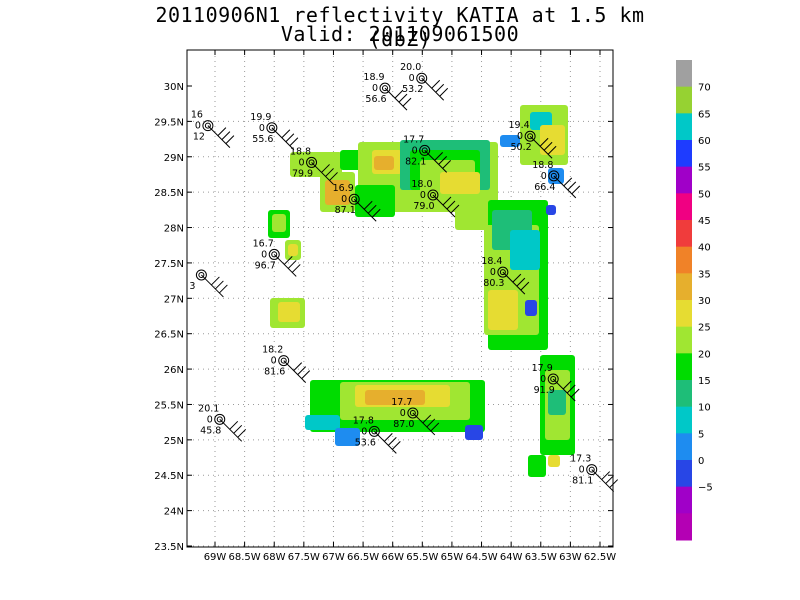  Describe the element at coordinates (208, 283) in the screenshot. I see `station-plot: 3` at that location.